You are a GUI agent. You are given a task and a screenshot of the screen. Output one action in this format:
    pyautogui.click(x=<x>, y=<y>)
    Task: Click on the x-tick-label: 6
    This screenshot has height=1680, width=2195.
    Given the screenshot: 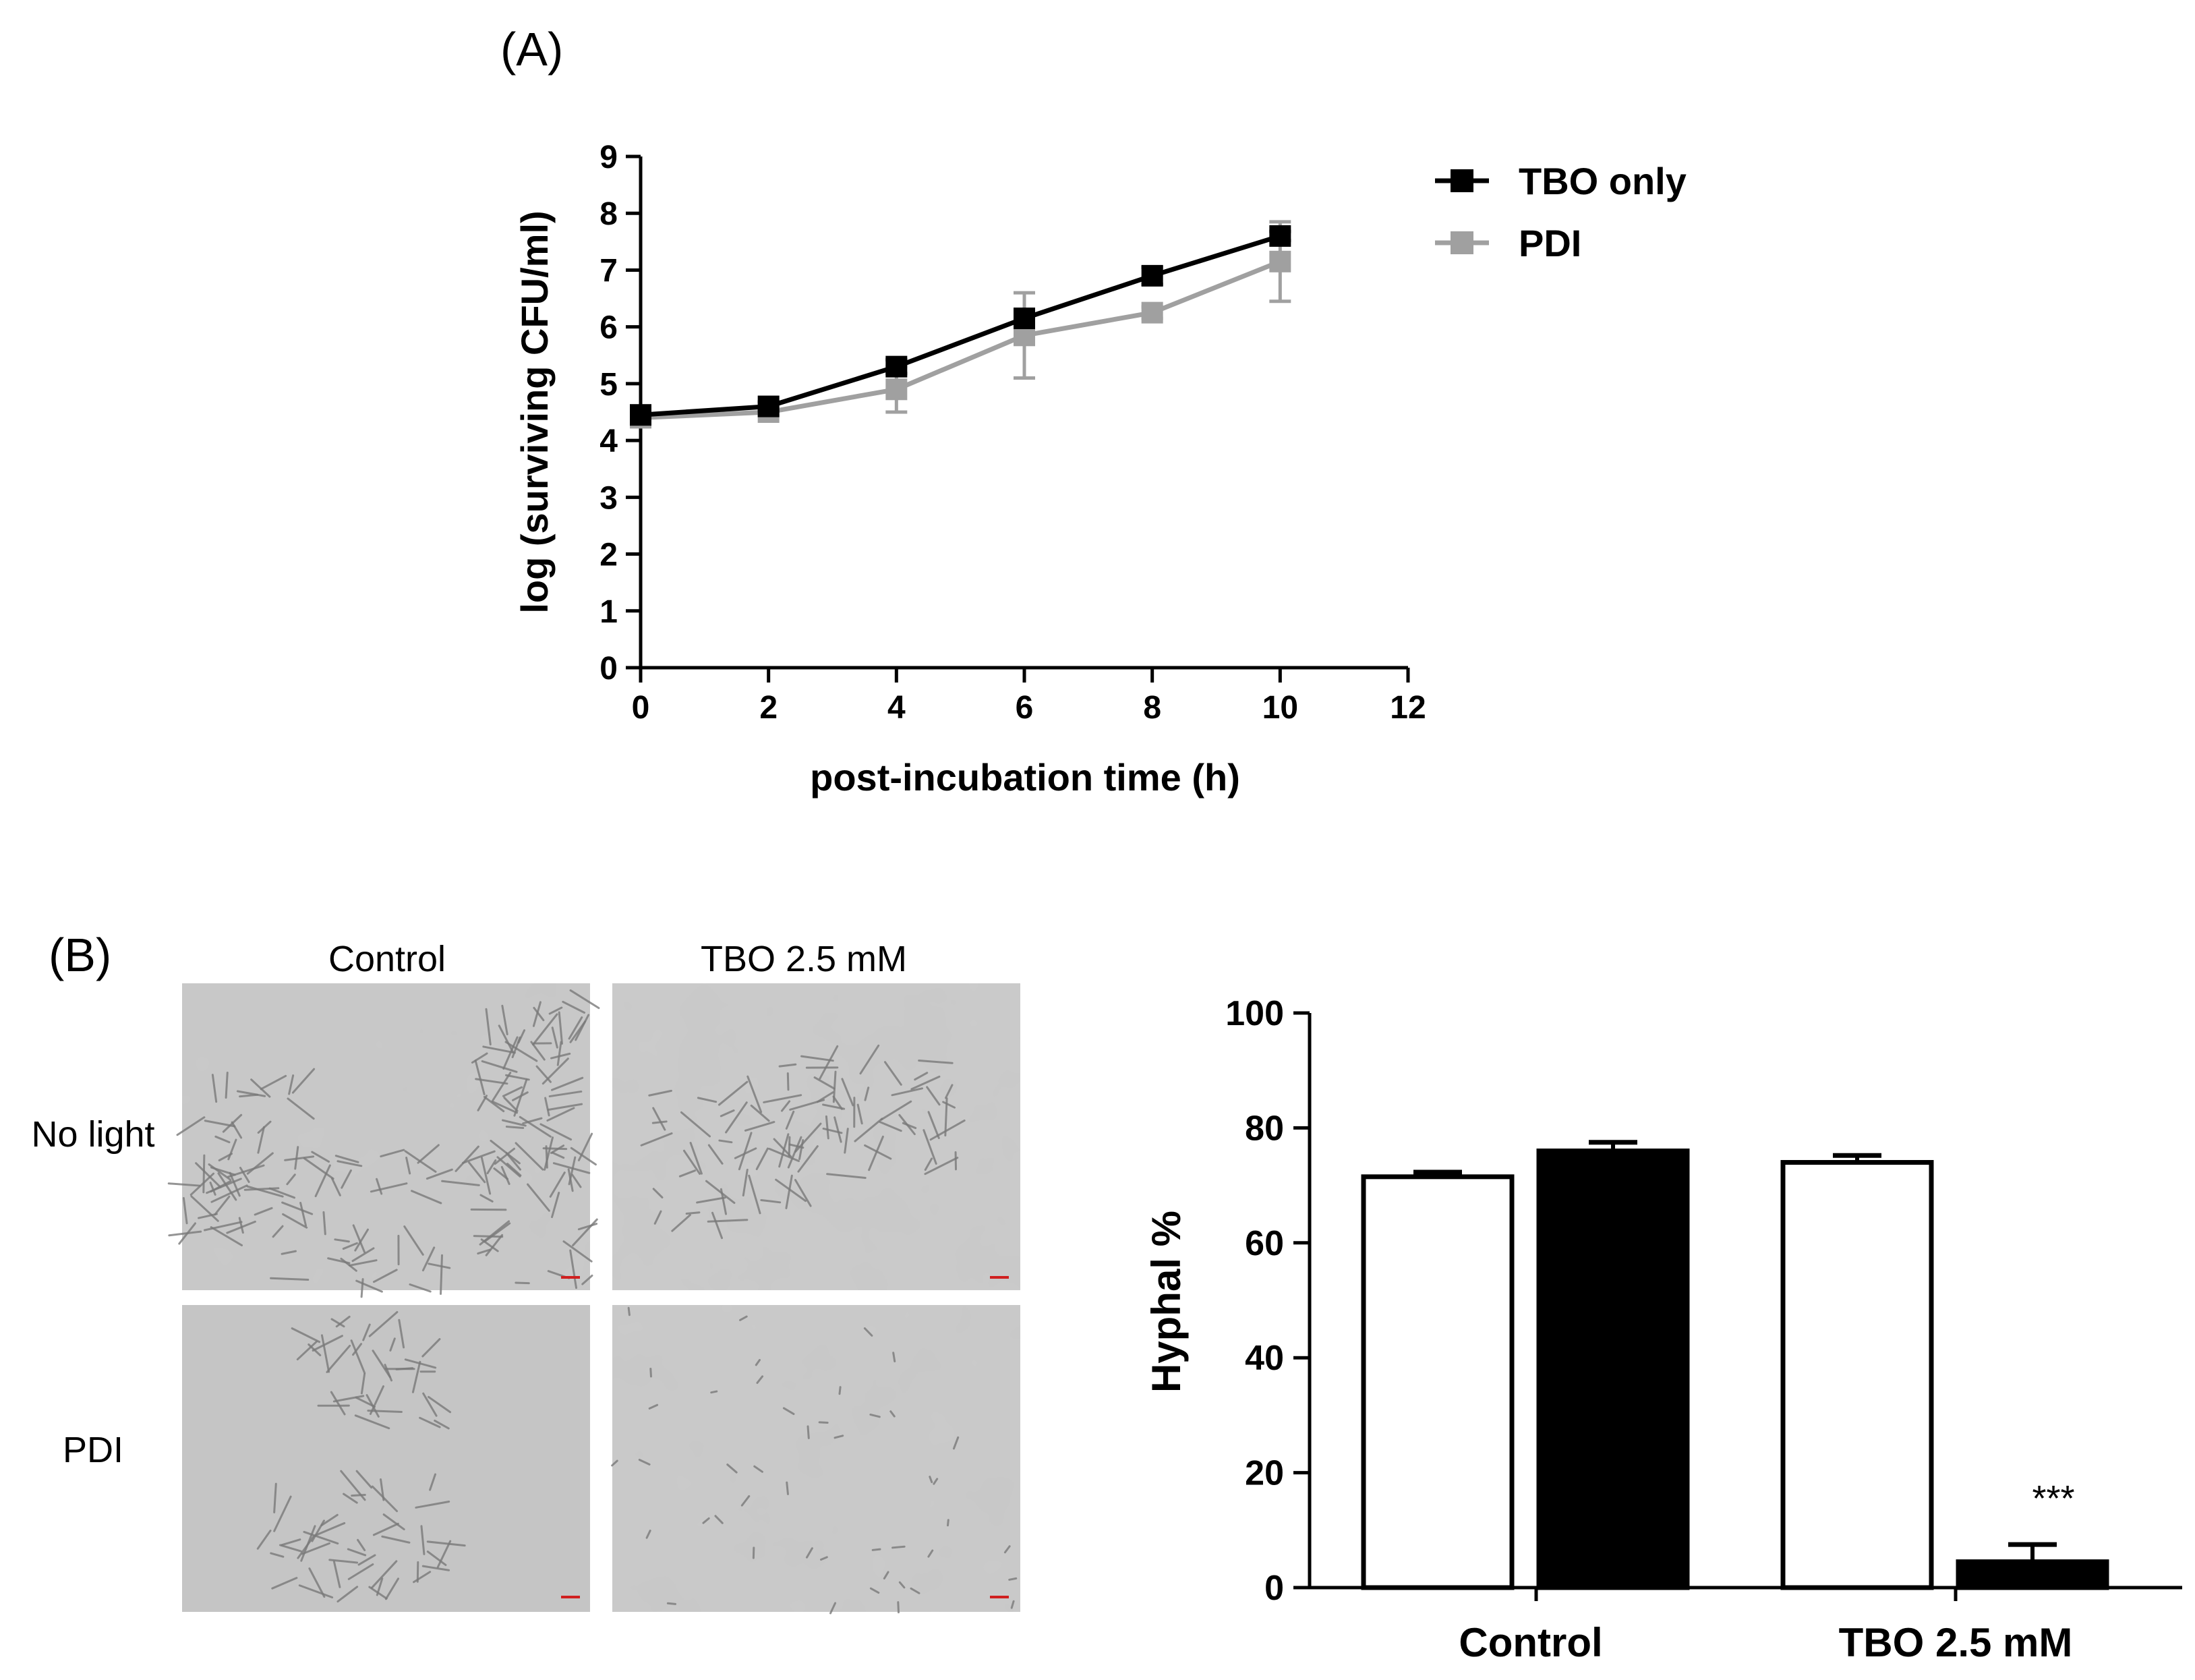 What is the action you would take?
    pyautogui.click(x=1025, y=708)
    